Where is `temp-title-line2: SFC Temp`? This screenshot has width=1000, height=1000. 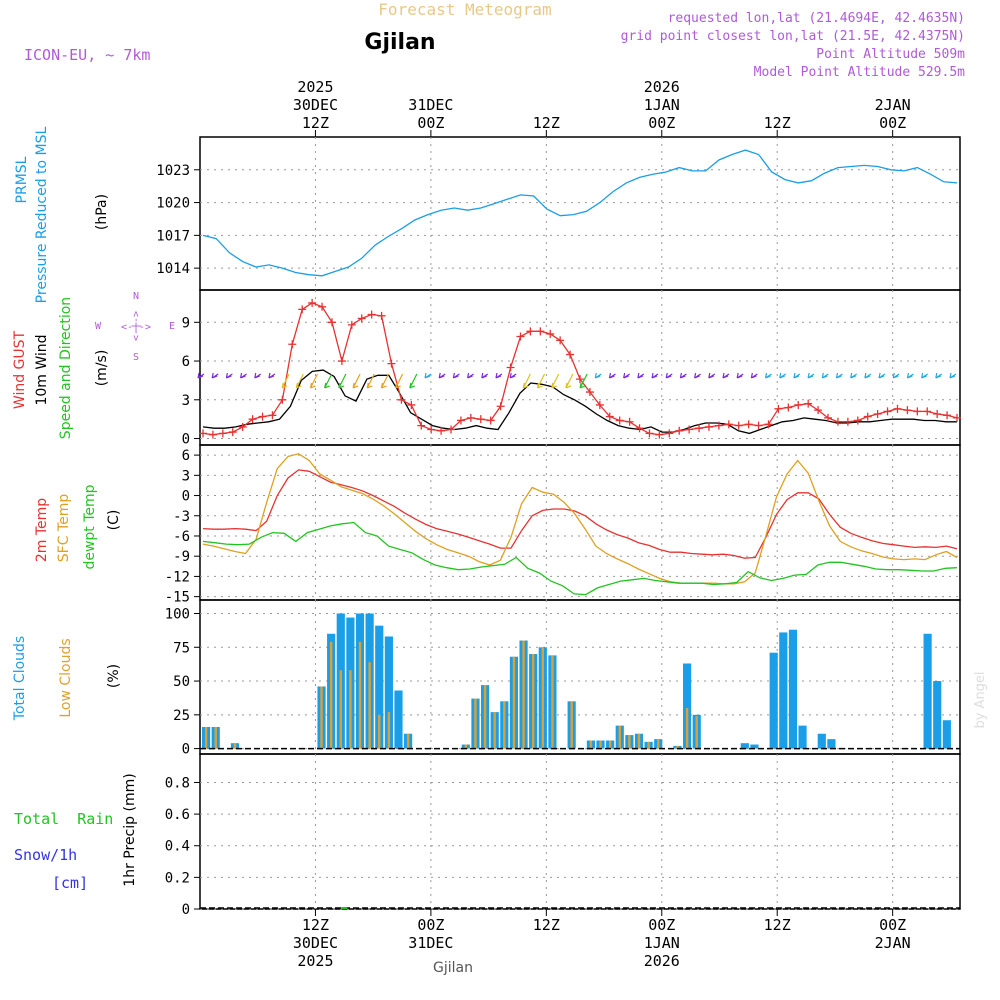 temp-title-line2: SFC Temp is located at coordinates (64, 528).